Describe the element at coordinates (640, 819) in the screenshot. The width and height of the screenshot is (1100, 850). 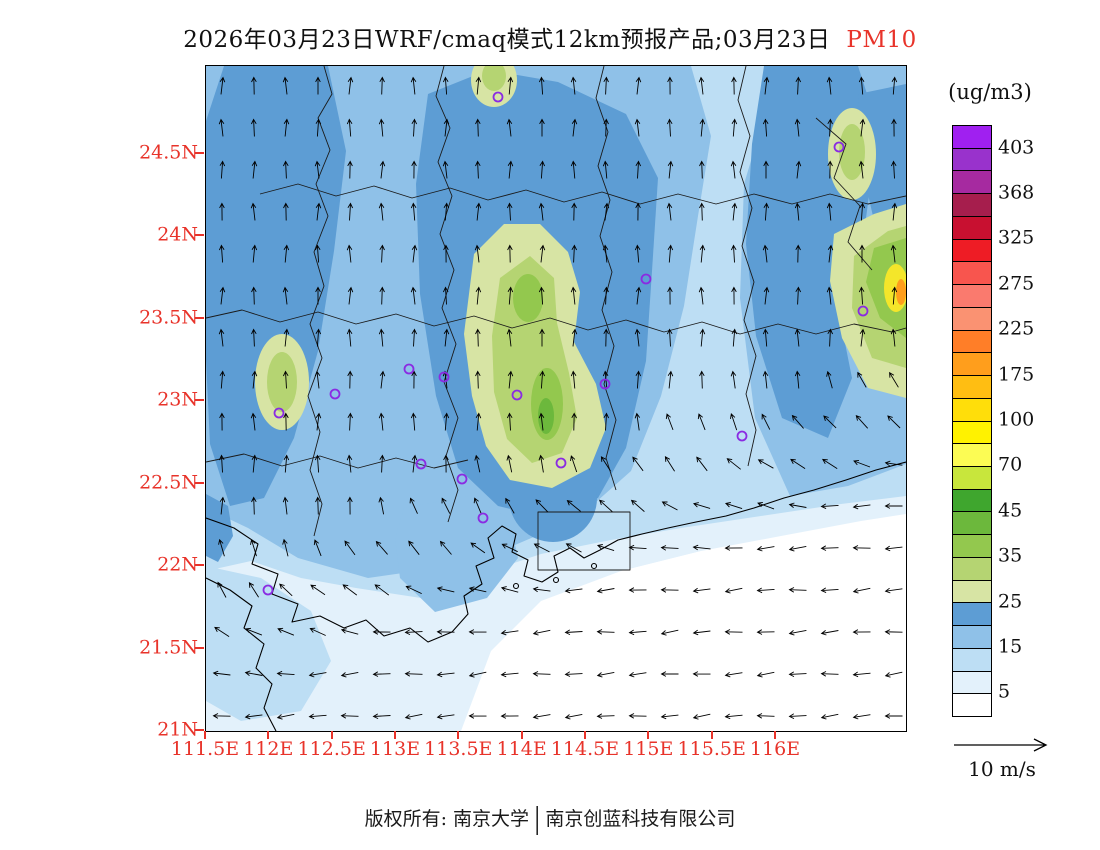
I see `copyright-right: 南京创蓝科技有限公司` at that location.